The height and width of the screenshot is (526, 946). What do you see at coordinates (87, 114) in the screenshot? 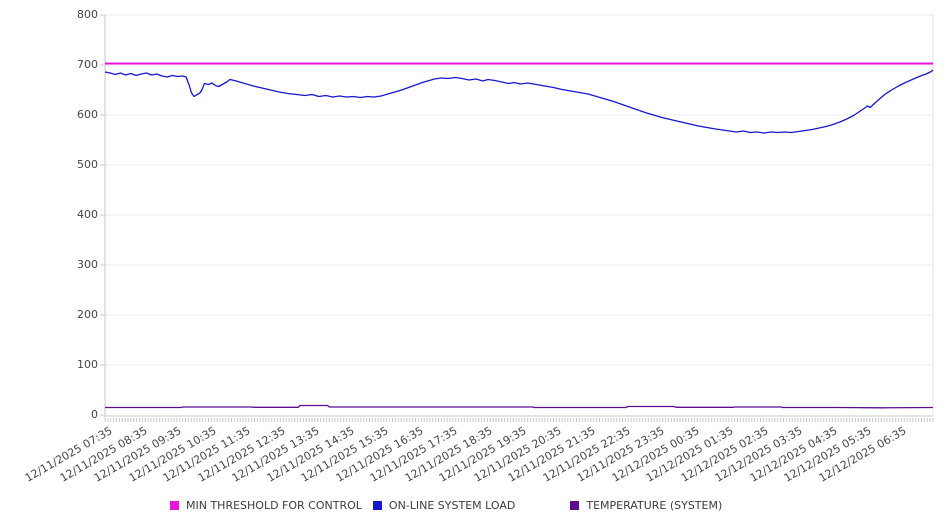
I see `y-tick-label: 600` at bounding box center [87, 114].